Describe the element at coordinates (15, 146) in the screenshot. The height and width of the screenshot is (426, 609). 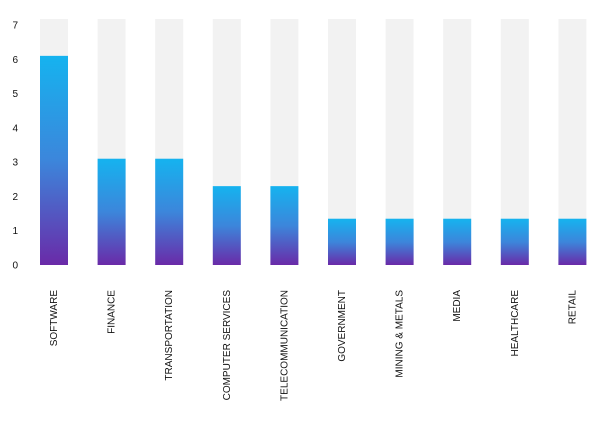
I see `y-axis: 0 1 2 3 4 5 6 7` at that location.